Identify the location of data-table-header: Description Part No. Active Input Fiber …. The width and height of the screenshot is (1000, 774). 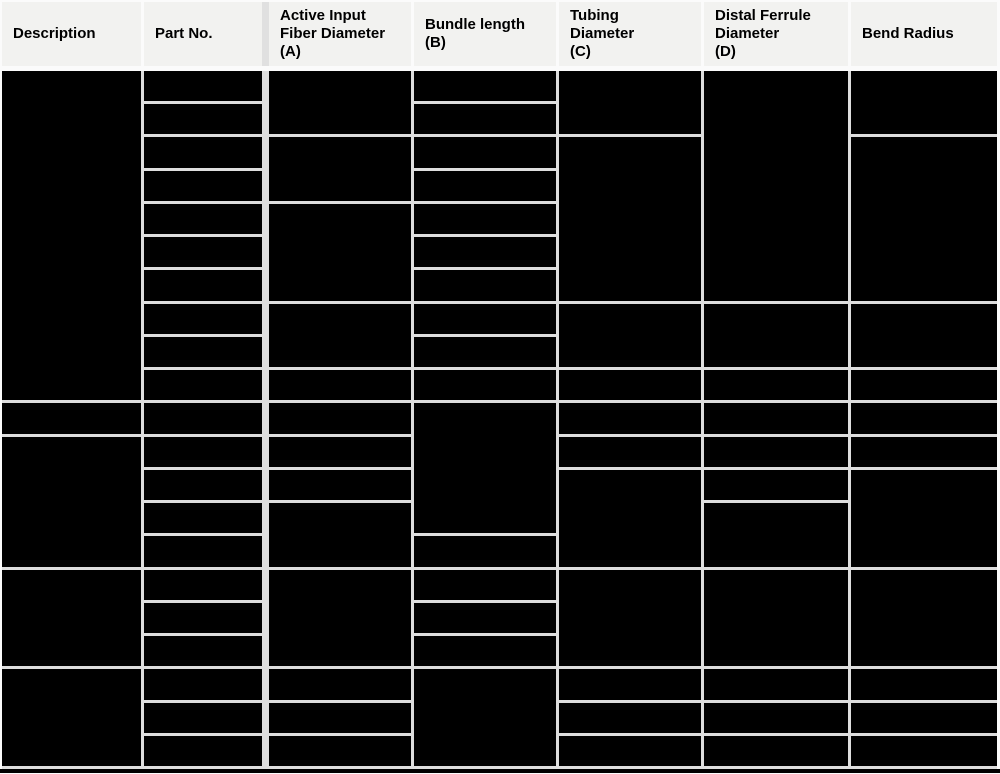
(499, 34).